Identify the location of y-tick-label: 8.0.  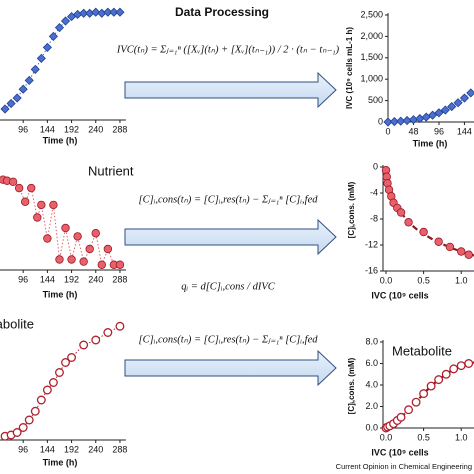
(371, 341).